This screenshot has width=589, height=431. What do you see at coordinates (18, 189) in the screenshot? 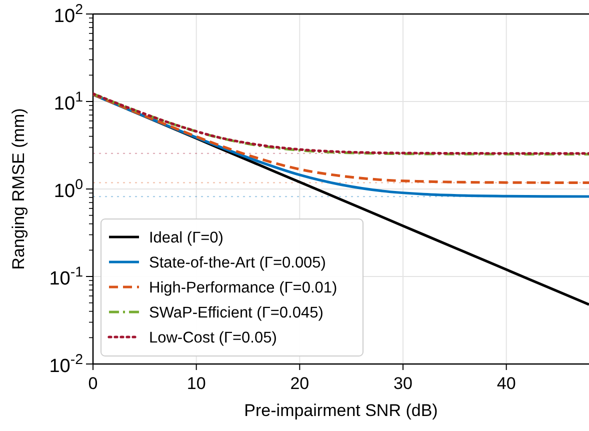
I see `y-axis-title: Ranging RMSE (mm)` at bounding box center [18, 189].